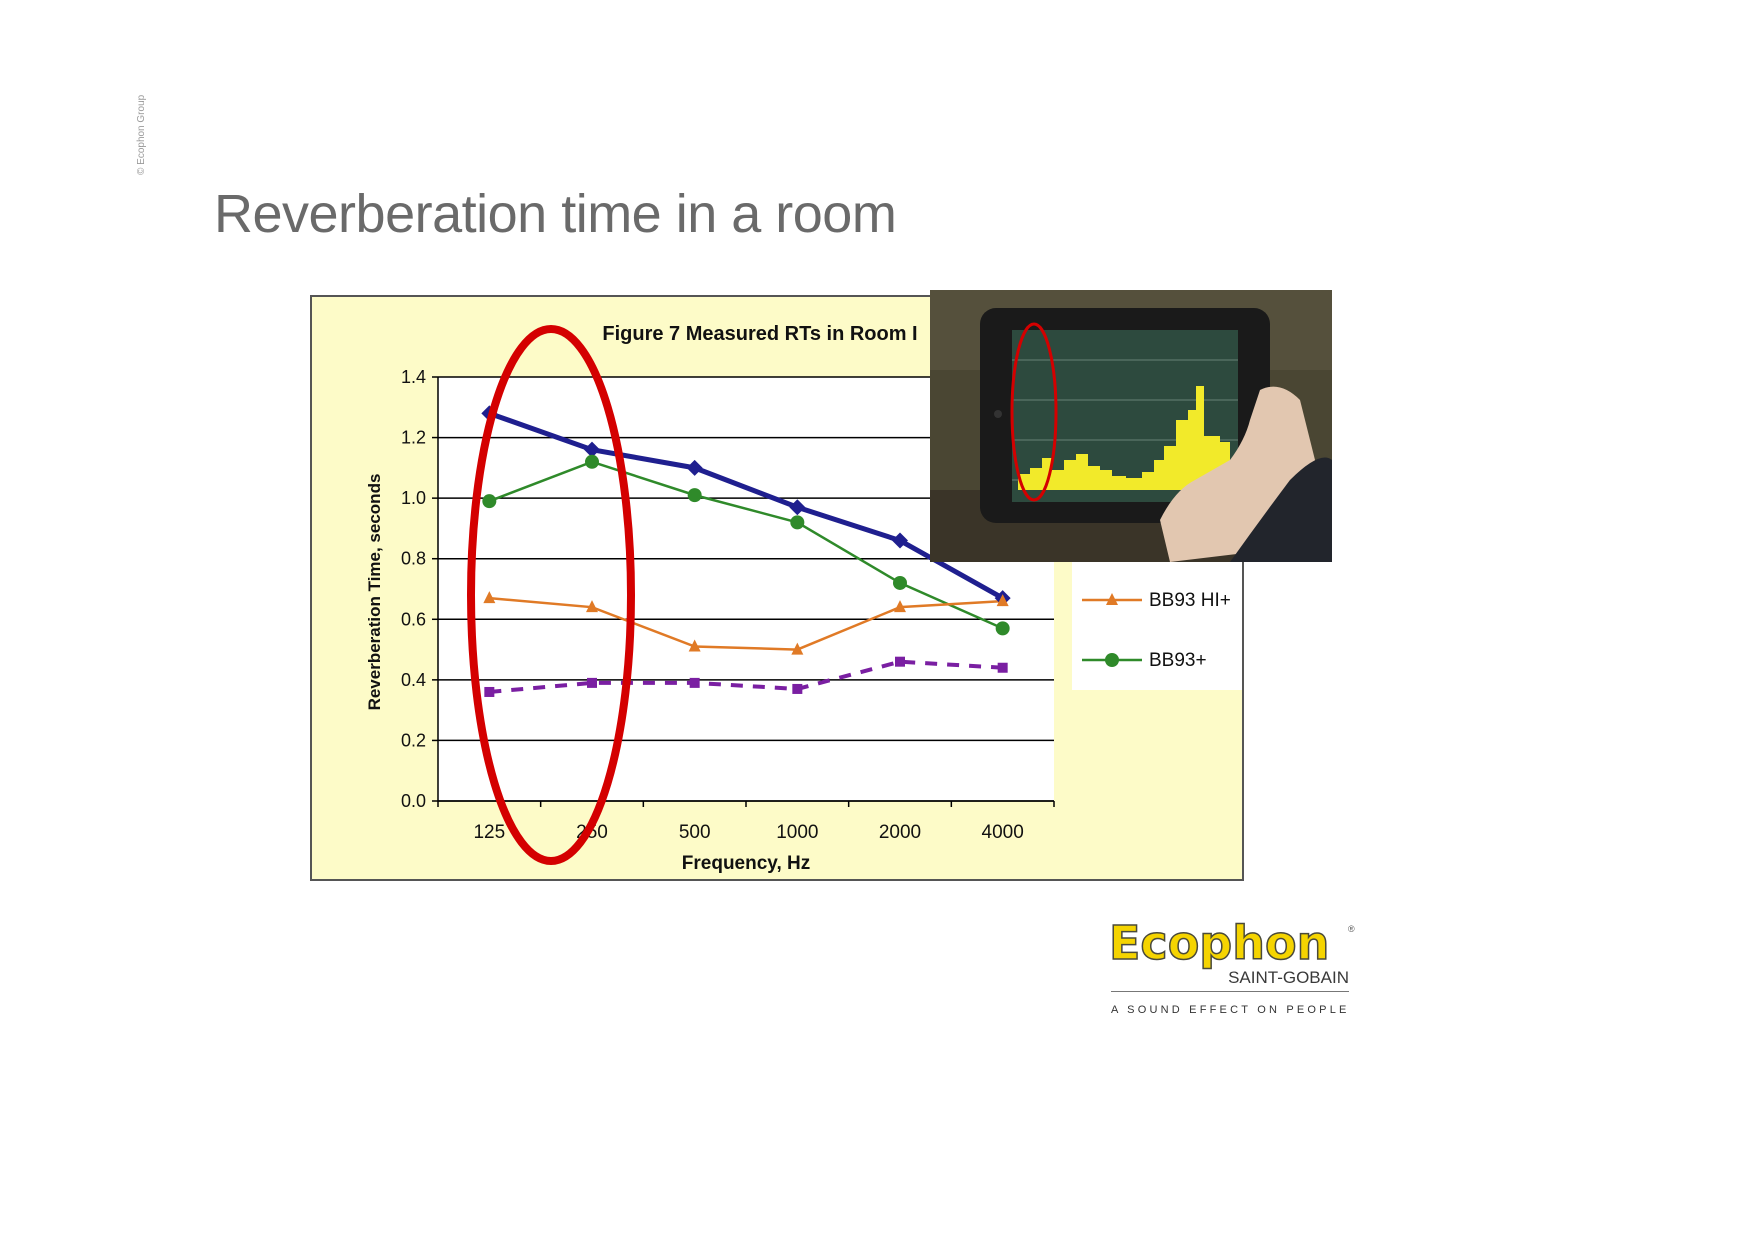  What do you see at coordinates (998, 414) in the screenshot?
I see `tablet-button-icon` at bounding box center [998, 414].